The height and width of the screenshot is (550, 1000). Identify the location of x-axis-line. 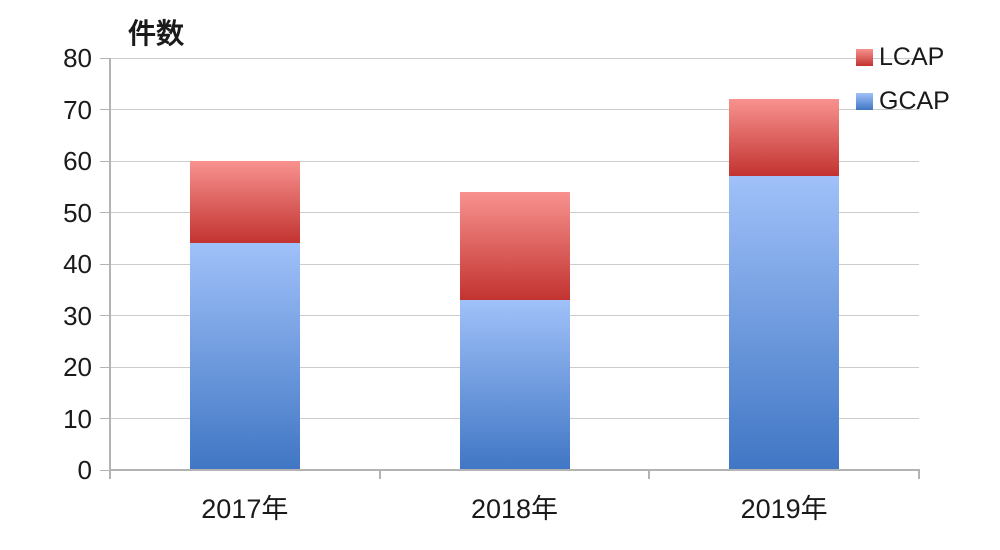
(515, 470).